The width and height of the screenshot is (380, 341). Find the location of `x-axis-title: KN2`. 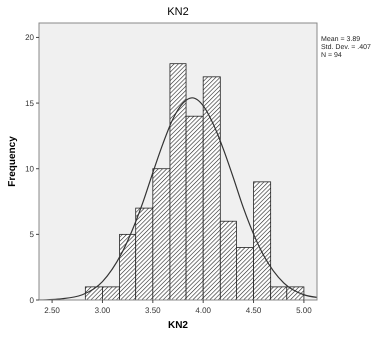

x-axis-title: KN2 is located at coordinates (178, 325).